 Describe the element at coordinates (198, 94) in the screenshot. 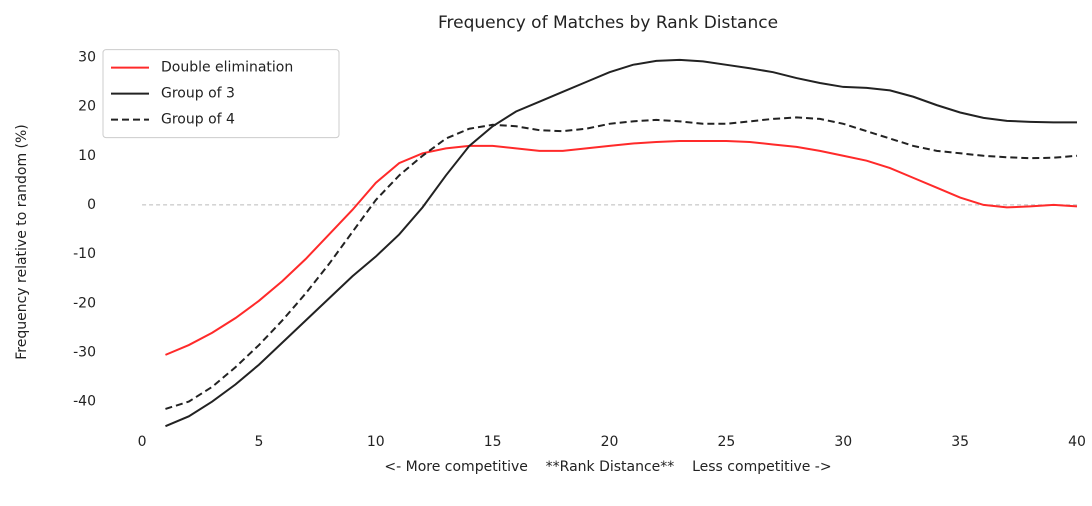

I see `legend-label: Group of 3` at that location.